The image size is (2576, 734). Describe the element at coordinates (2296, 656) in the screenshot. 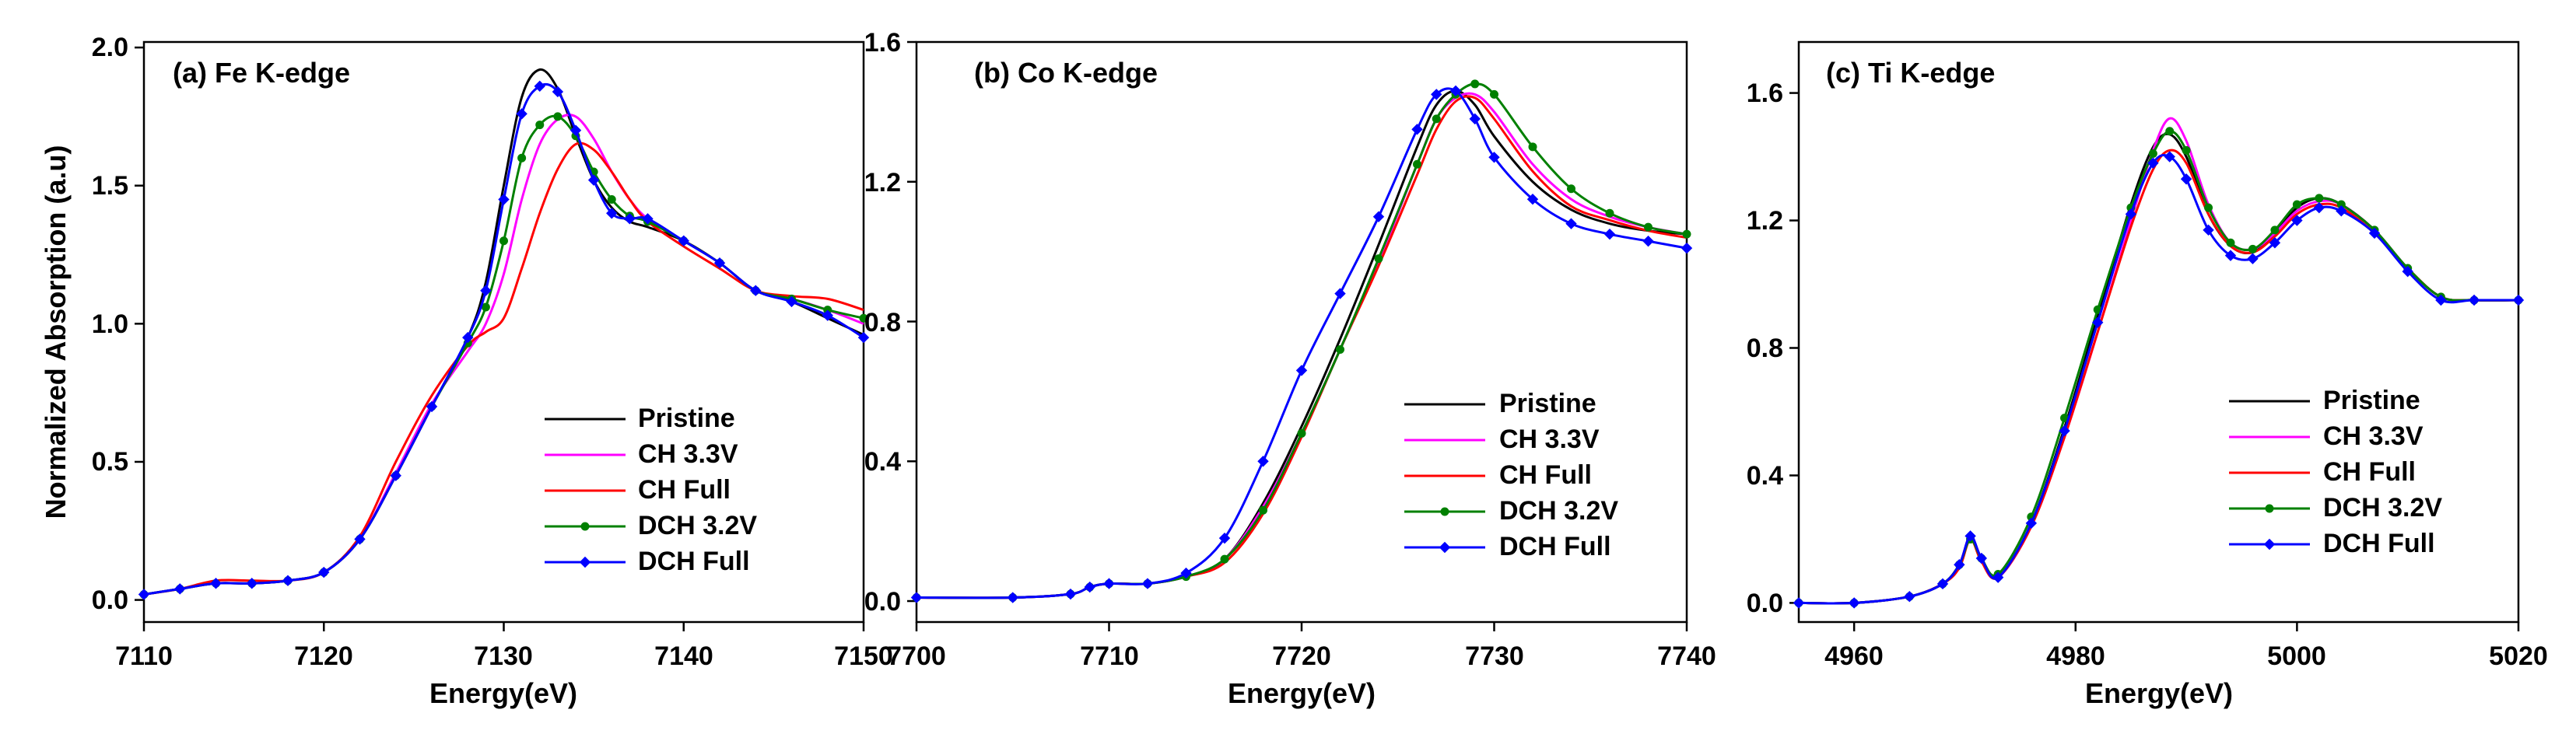

I see `panel-c-xtick-label: 5000` at that location.